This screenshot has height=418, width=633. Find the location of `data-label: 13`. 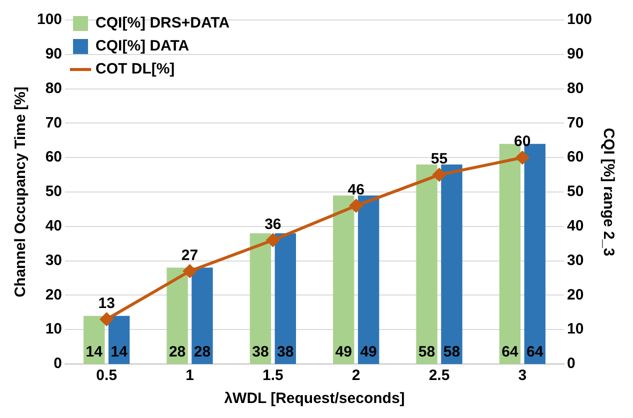

data-label: 13 is located at coordinates (106, 303).